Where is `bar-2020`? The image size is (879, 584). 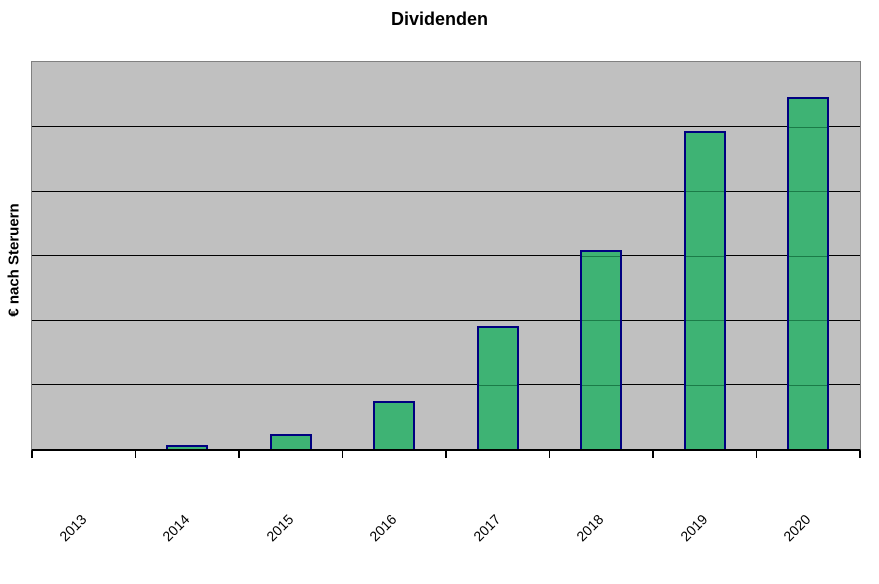
bar-2020 is located at coordinates (808, 272).